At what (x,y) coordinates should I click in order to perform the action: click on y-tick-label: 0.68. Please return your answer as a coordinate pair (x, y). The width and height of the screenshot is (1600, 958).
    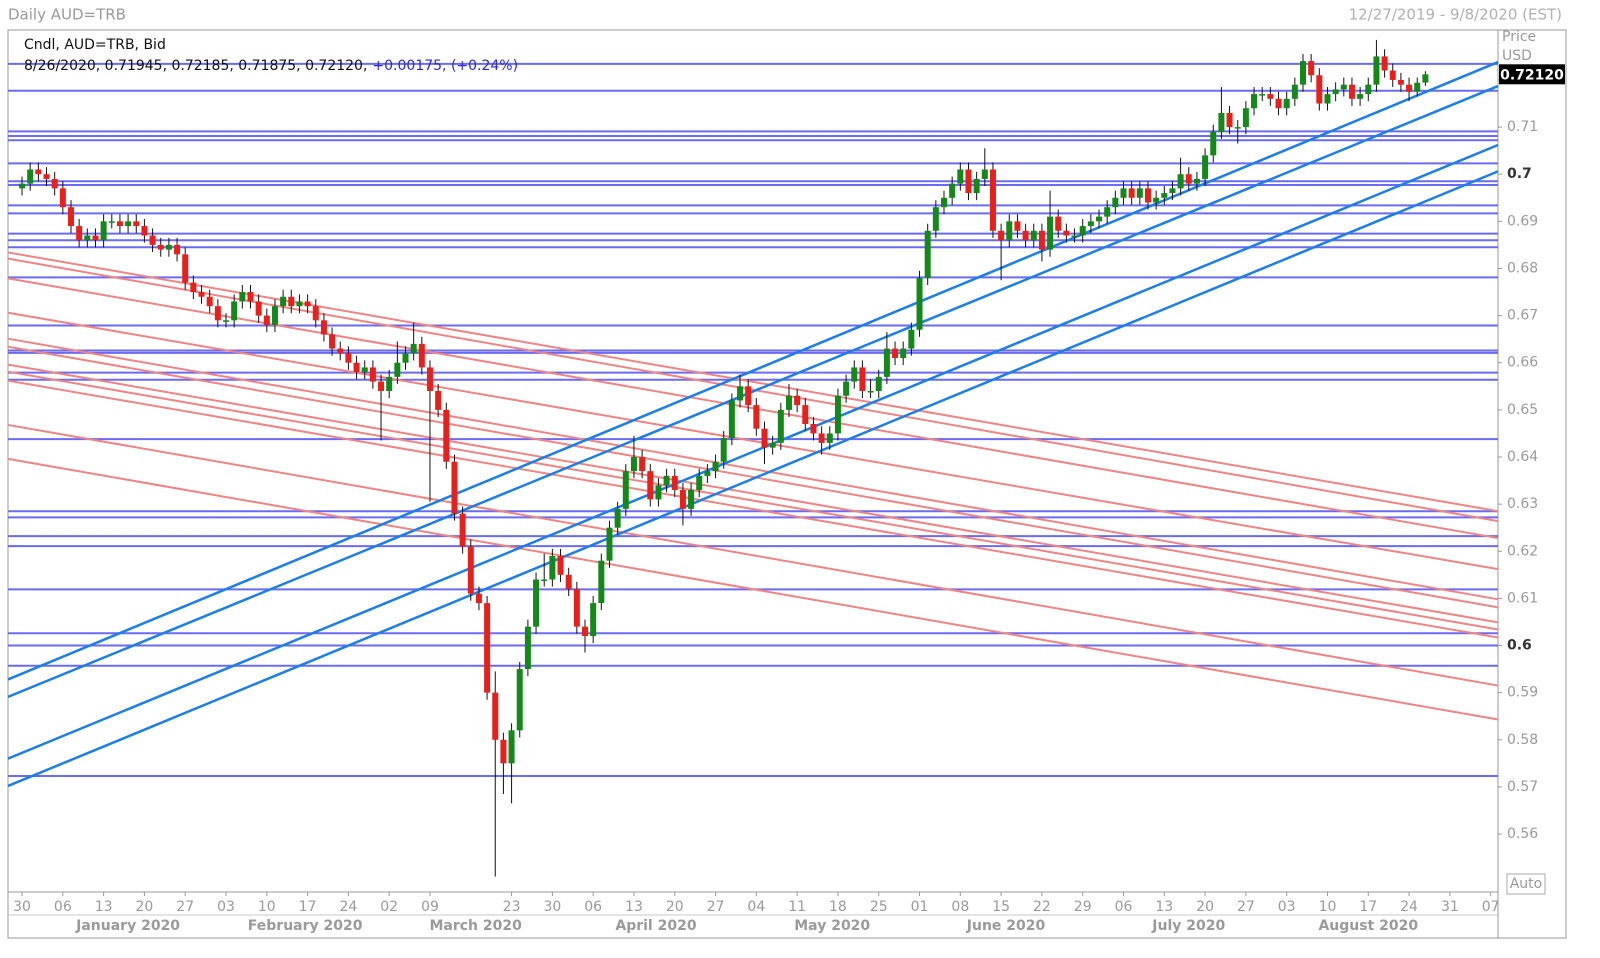
    Looking at the image, I should click on (1522, 268).